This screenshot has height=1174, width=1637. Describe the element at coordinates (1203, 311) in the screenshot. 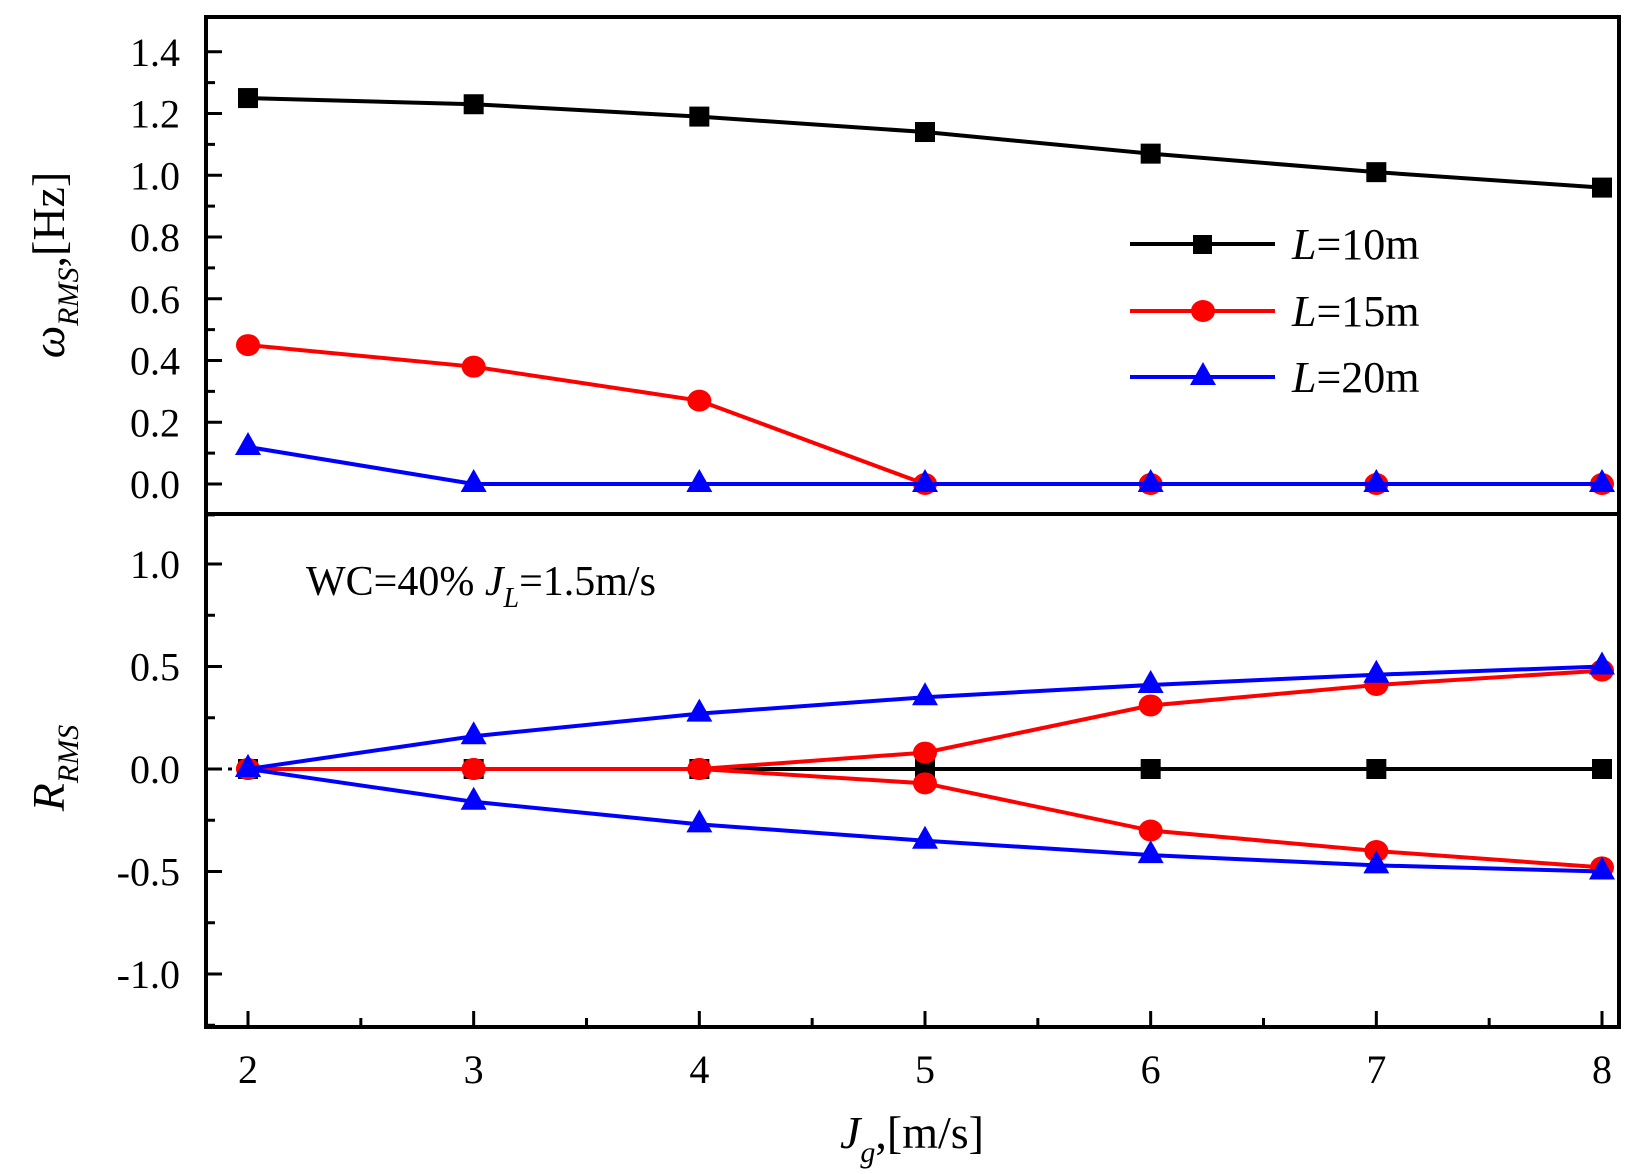

I see `legend-marker-l15` at that location.